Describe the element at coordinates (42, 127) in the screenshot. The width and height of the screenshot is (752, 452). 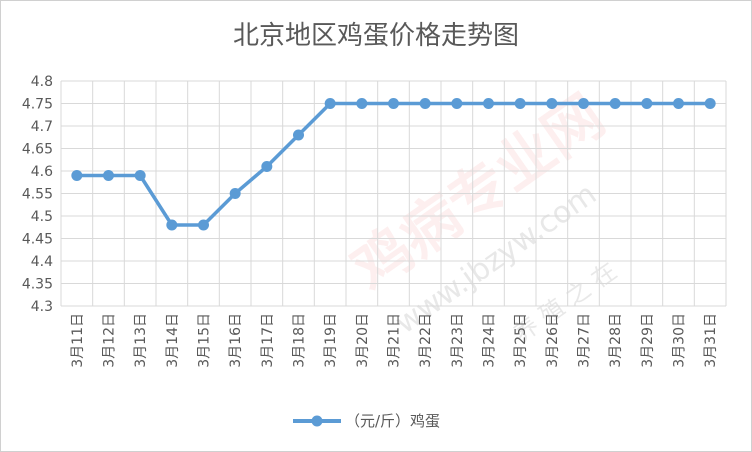
I see `y-tick-label: 4.7` at that location.